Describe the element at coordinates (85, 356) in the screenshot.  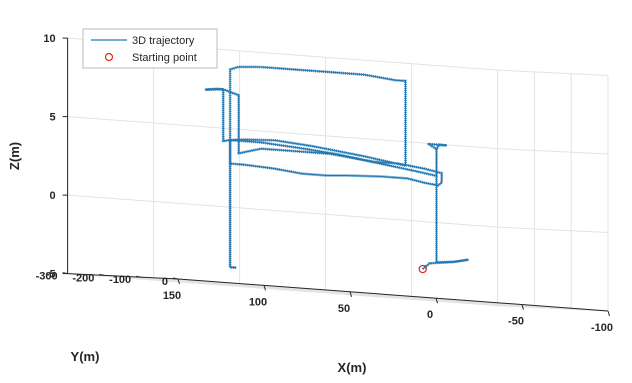
I see `y-axis-label: Y(m)` at that location.